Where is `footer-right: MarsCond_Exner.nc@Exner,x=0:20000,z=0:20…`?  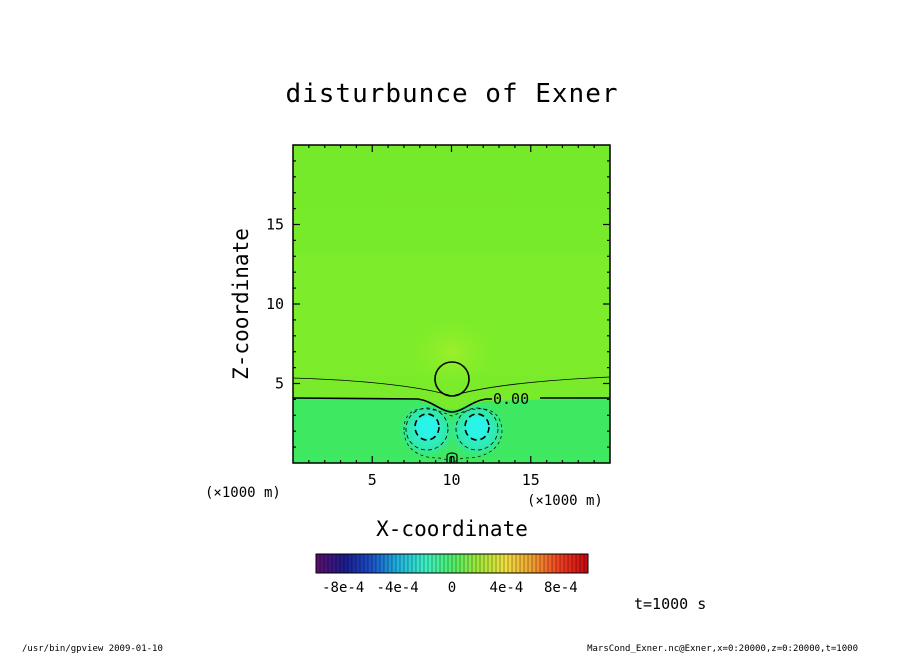
footer-right: MarsCond_Exner.nc@Exner,x=0:20000,z=0:20… is located at coordinates (722, 649).